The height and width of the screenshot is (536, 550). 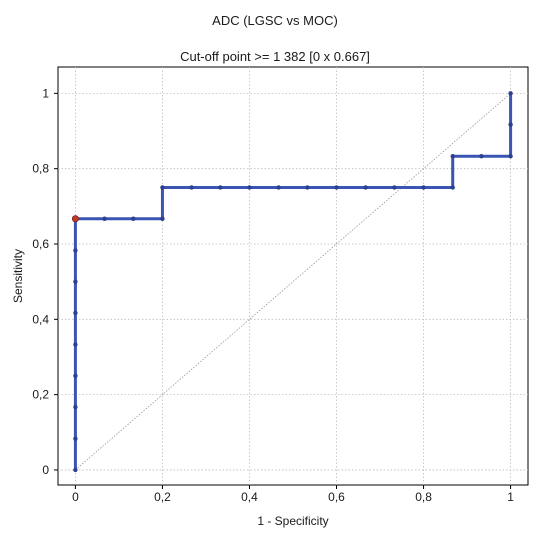 What do you see at coordinates (40, 395) in the screenshot?
I see `y-tick-label: 0,2` at bounding box center [40, 395].